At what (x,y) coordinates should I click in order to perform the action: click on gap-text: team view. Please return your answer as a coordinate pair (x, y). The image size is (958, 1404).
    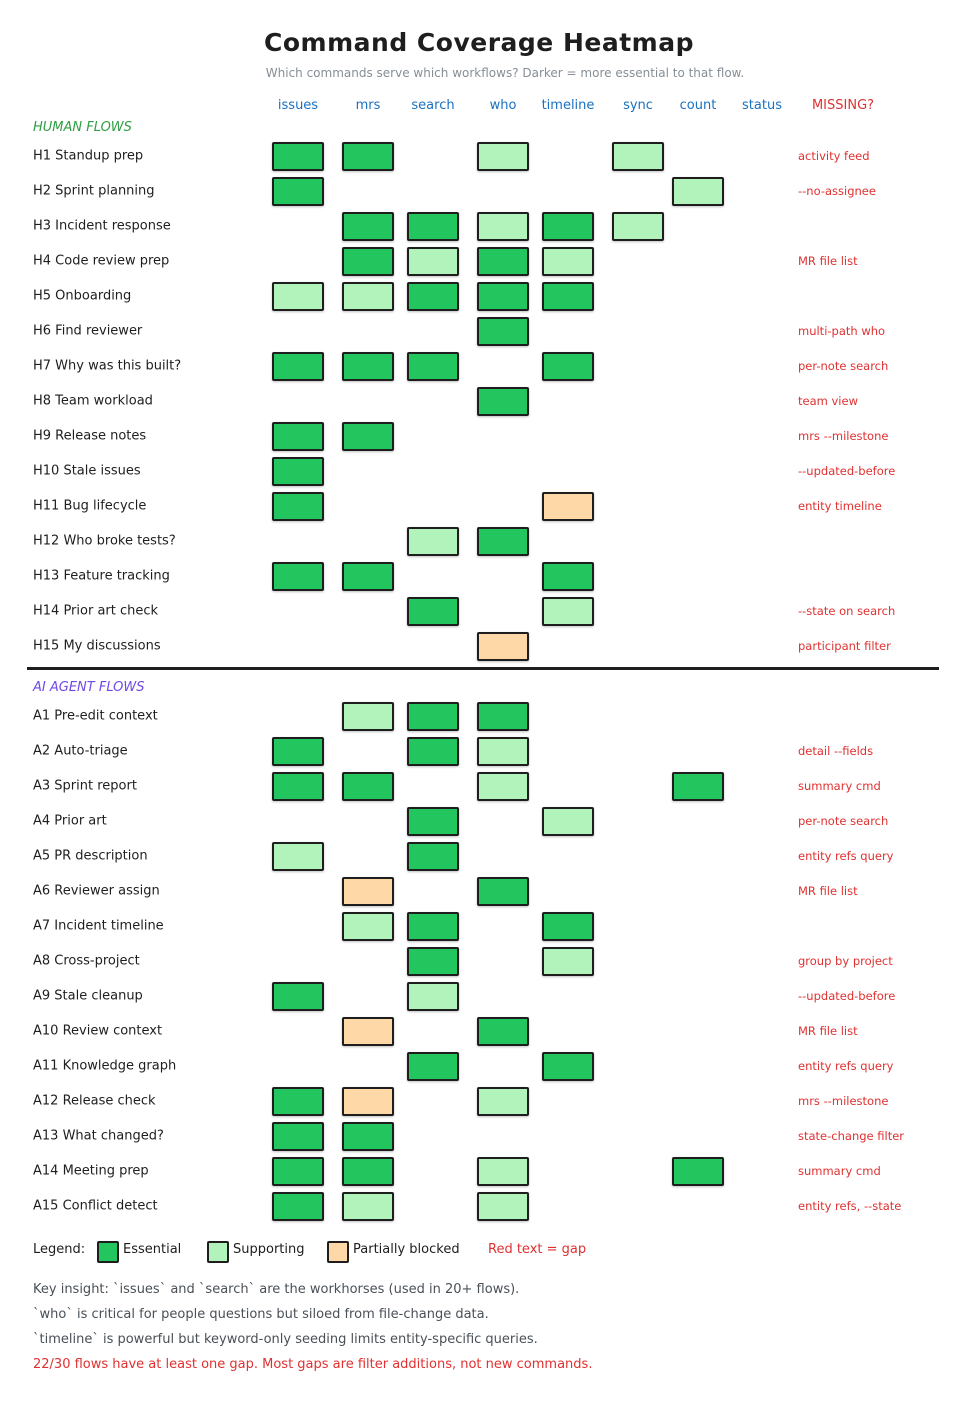
    Looking at the image, I should click on (828, 401).